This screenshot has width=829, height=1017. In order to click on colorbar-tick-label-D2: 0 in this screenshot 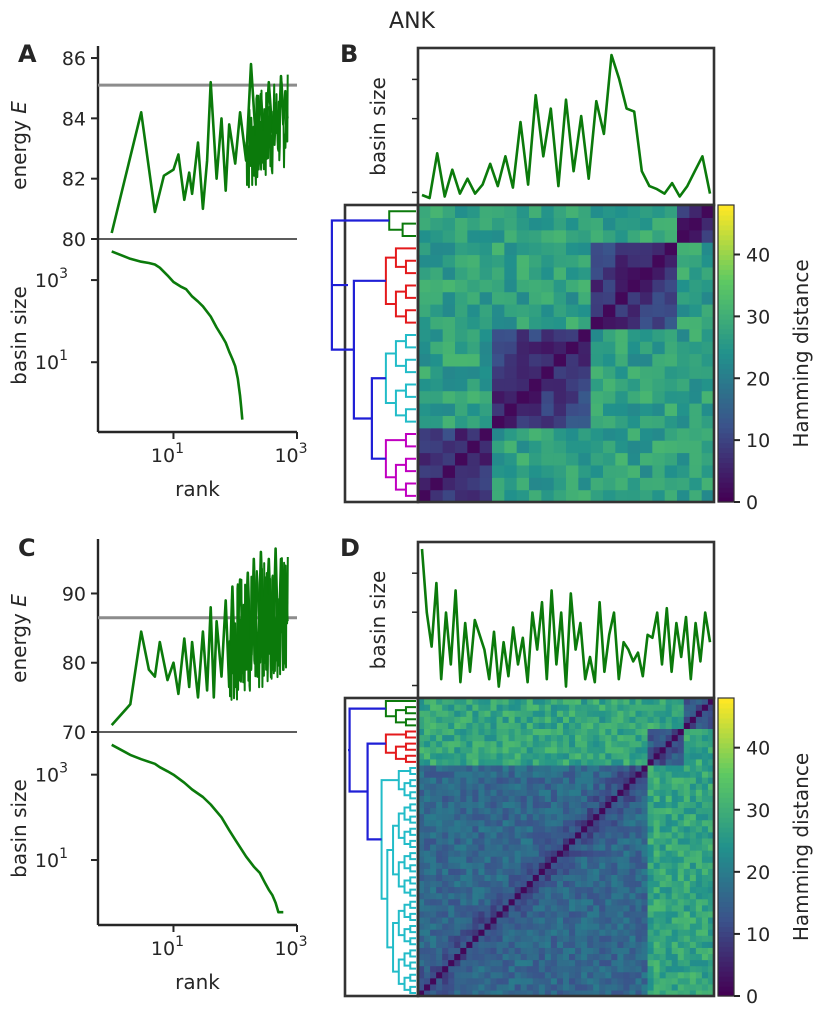, I will do `click(752, 997)`.